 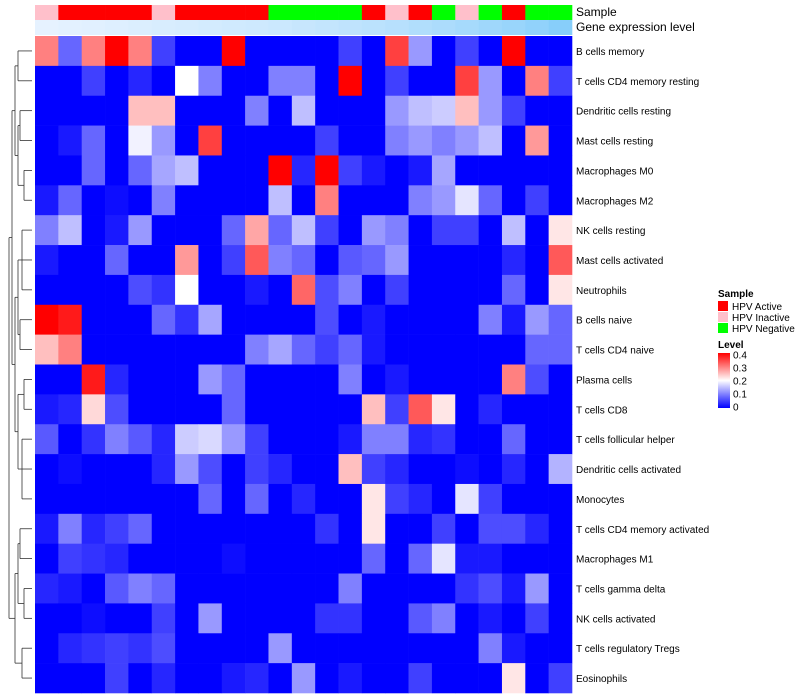 What do you see at coordinates (642, 530) in the screenshot?
I see `row-label: T cells CD4 memory activated` at bounding box center [642, 530].